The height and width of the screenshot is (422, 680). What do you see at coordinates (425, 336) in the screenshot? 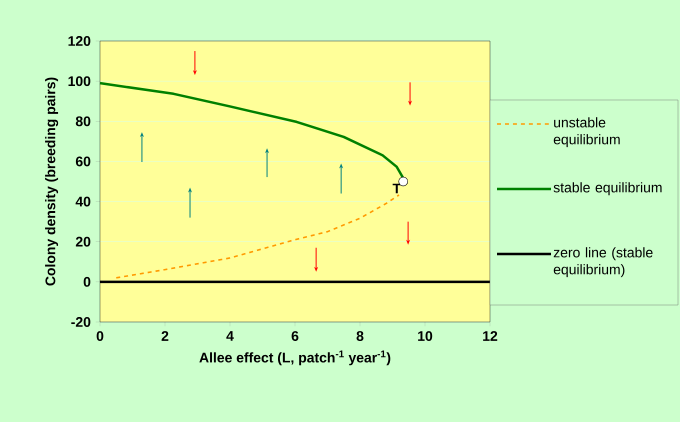
I see `x-tick-label: 10` at bounding box center [425, 336].